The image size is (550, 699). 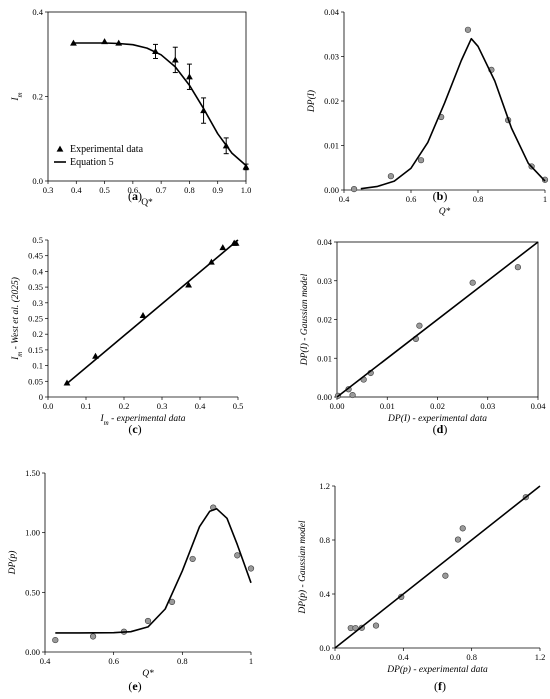 What do you see at coordinates (337, 406) in the screenshot?
I see `x-tick-label: 0.00` at bounding box center [337, 406].